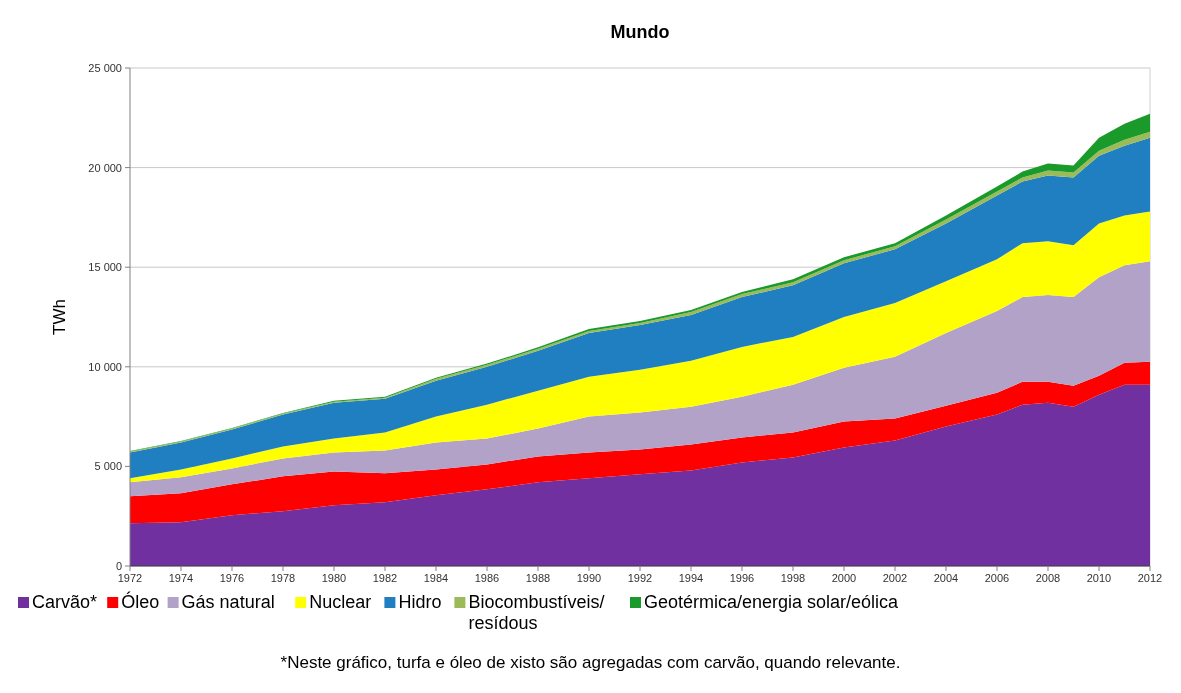 This screenshot has height=693, width=1181. I want to click on x-tick-label: 1982, so click(385, 578).